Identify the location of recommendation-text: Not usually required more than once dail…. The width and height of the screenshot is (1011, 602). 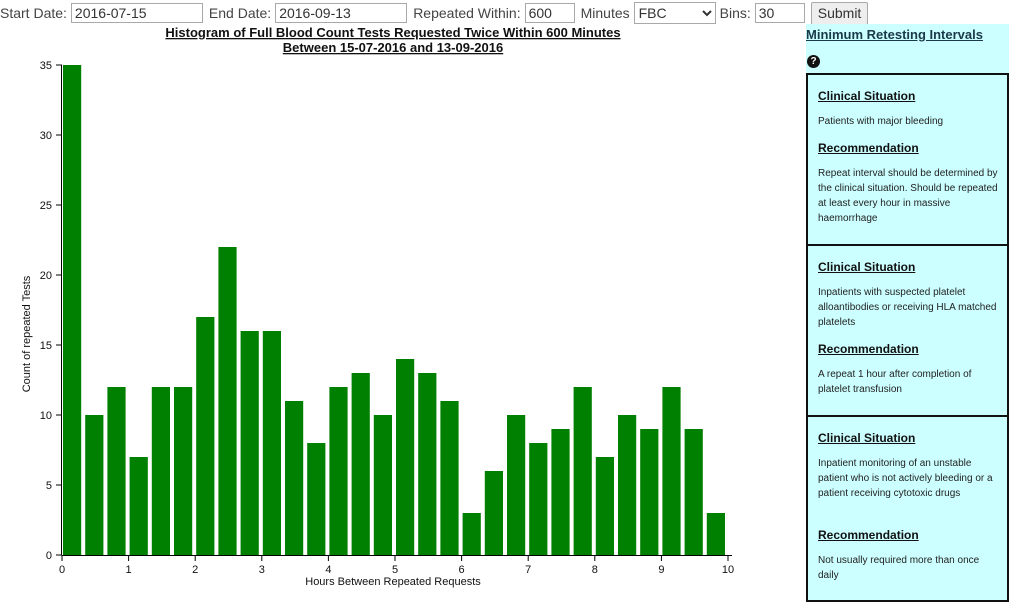
(899, 568).